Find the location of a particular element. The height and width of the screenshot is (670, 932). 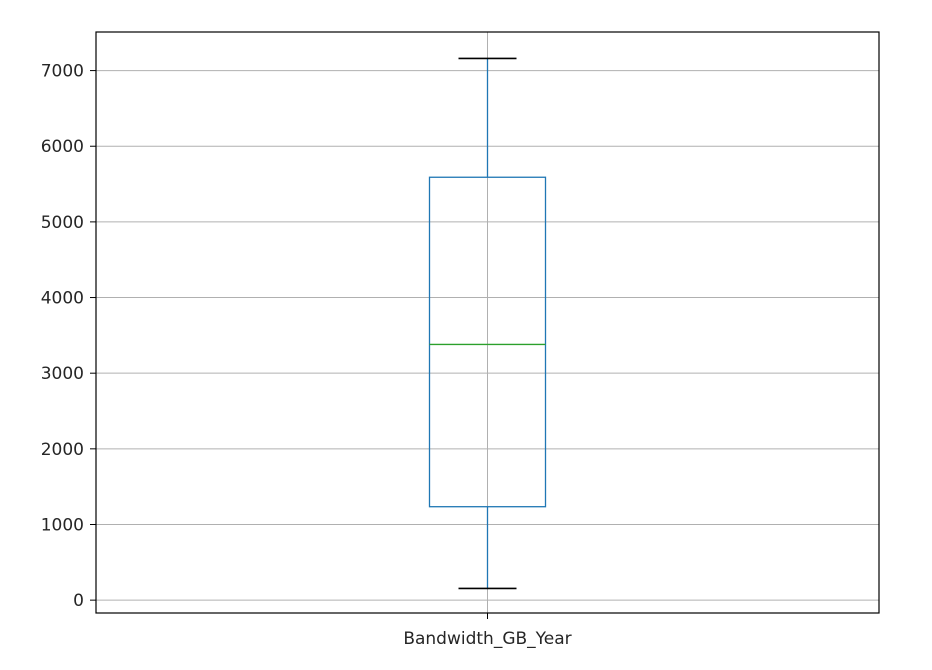

y-tick-label: 4000 is located at coordinates (62, 299).